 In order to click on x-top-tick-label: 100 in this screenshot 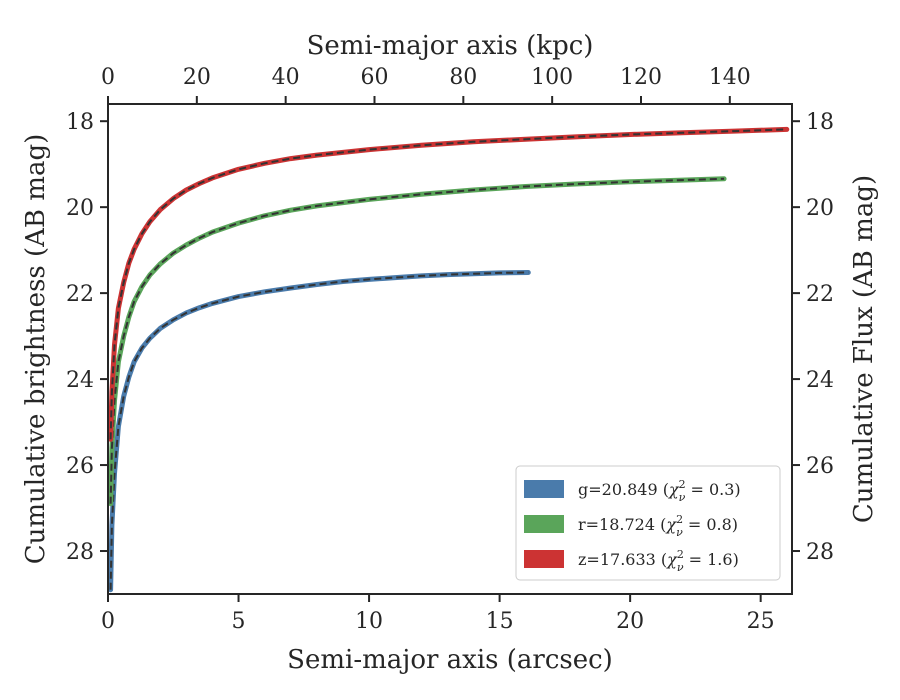, I will do `click(552, 77)`.